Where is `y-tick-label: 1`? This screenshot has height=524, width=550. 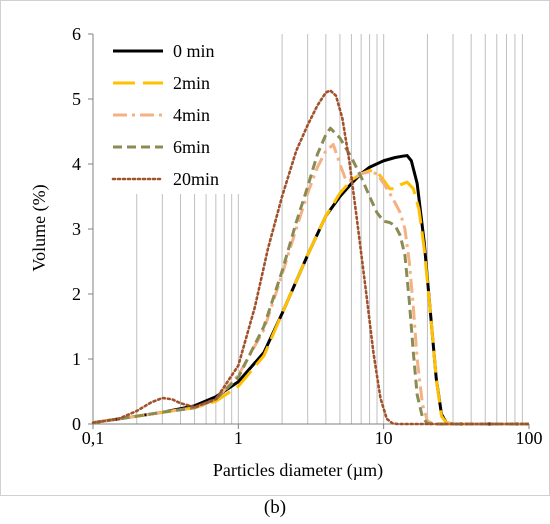 y-tick-label: 1 is located at coordinates (76, 359).